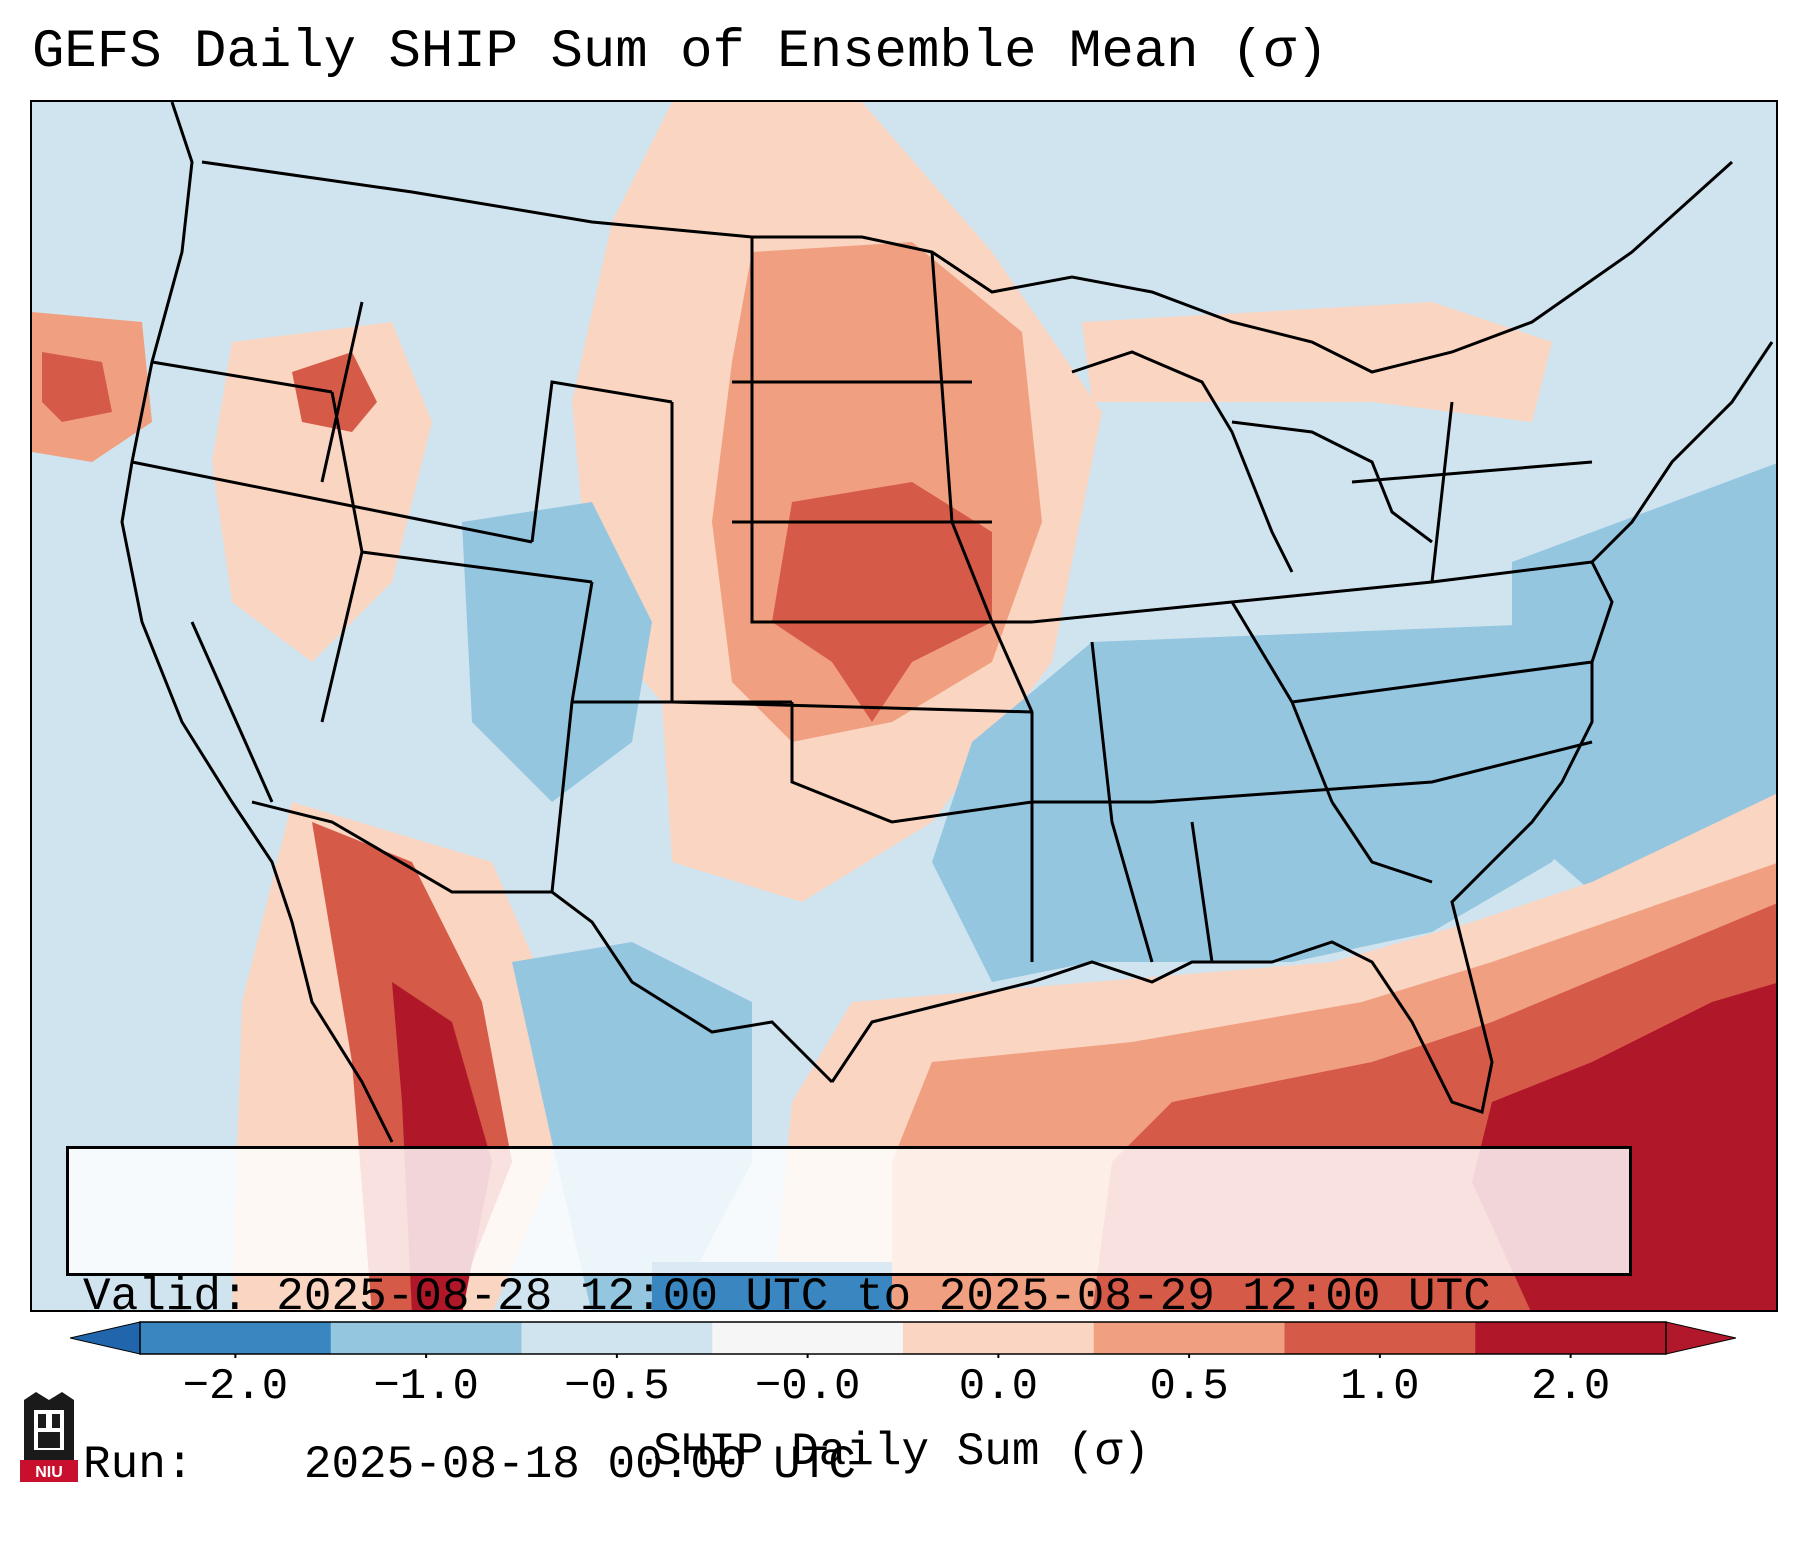 The height and width of the screenshot is (1549, 1803). I want to click on us-mexico-border, so click(542, 942).